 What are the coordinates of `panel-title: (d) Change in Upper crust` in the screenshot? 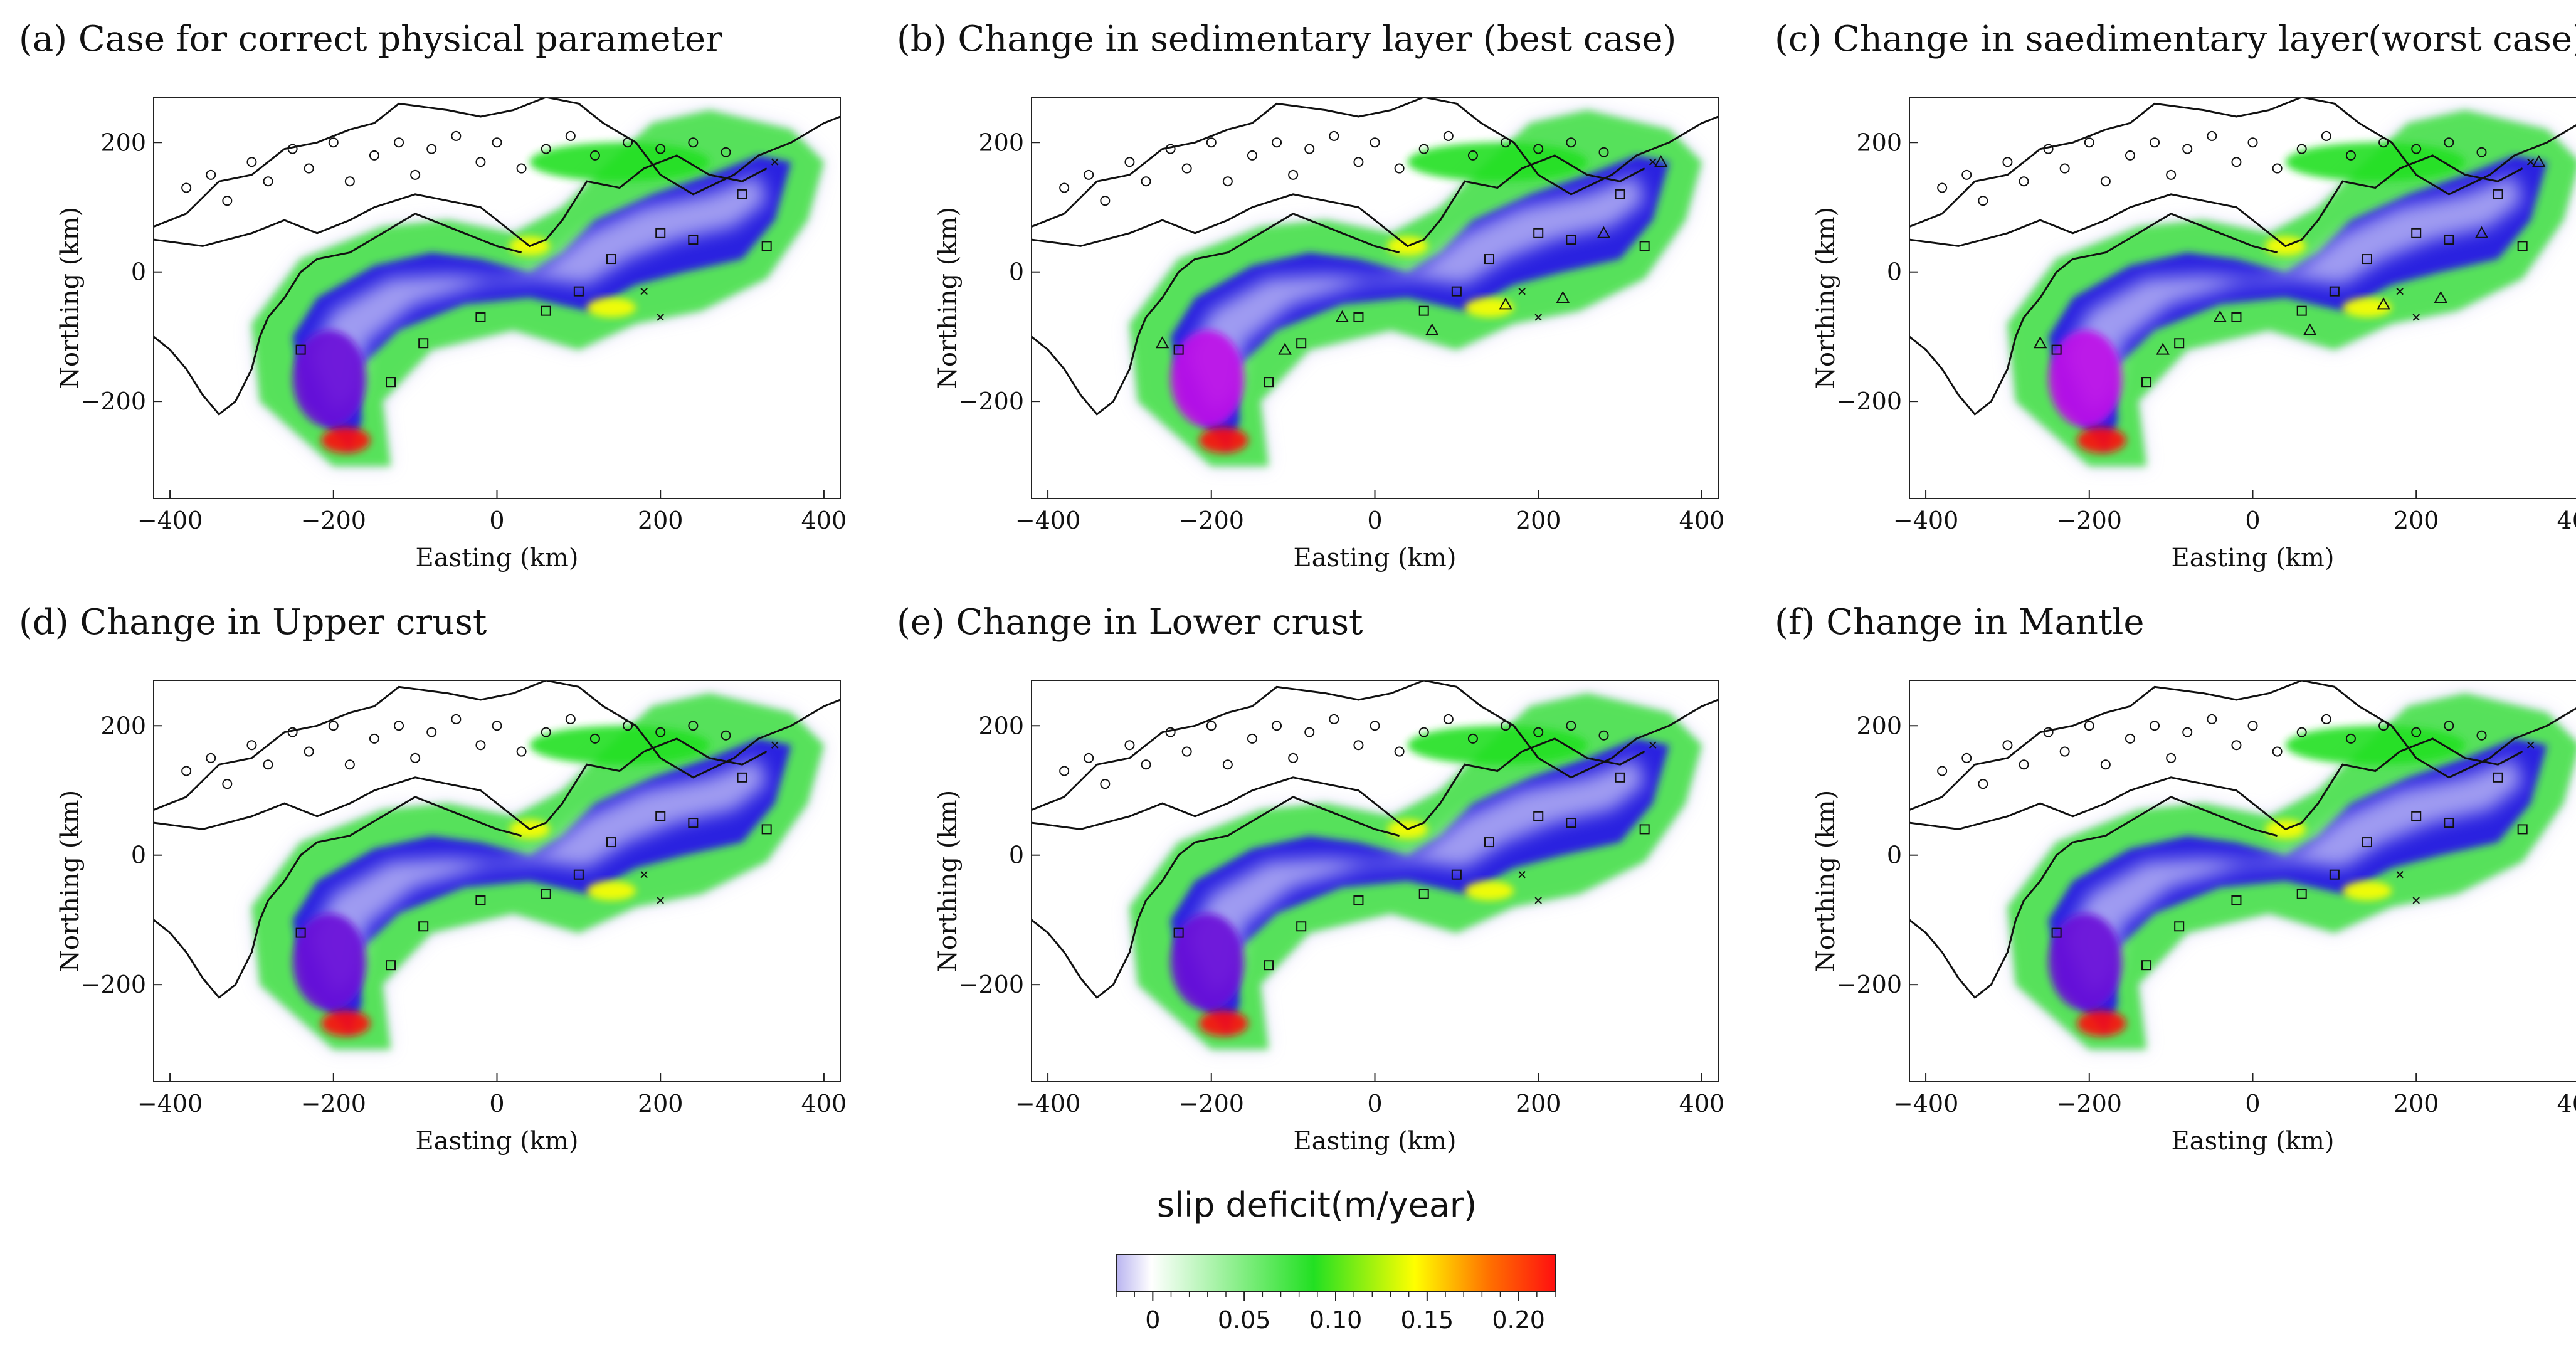 It's located at (253, 622).